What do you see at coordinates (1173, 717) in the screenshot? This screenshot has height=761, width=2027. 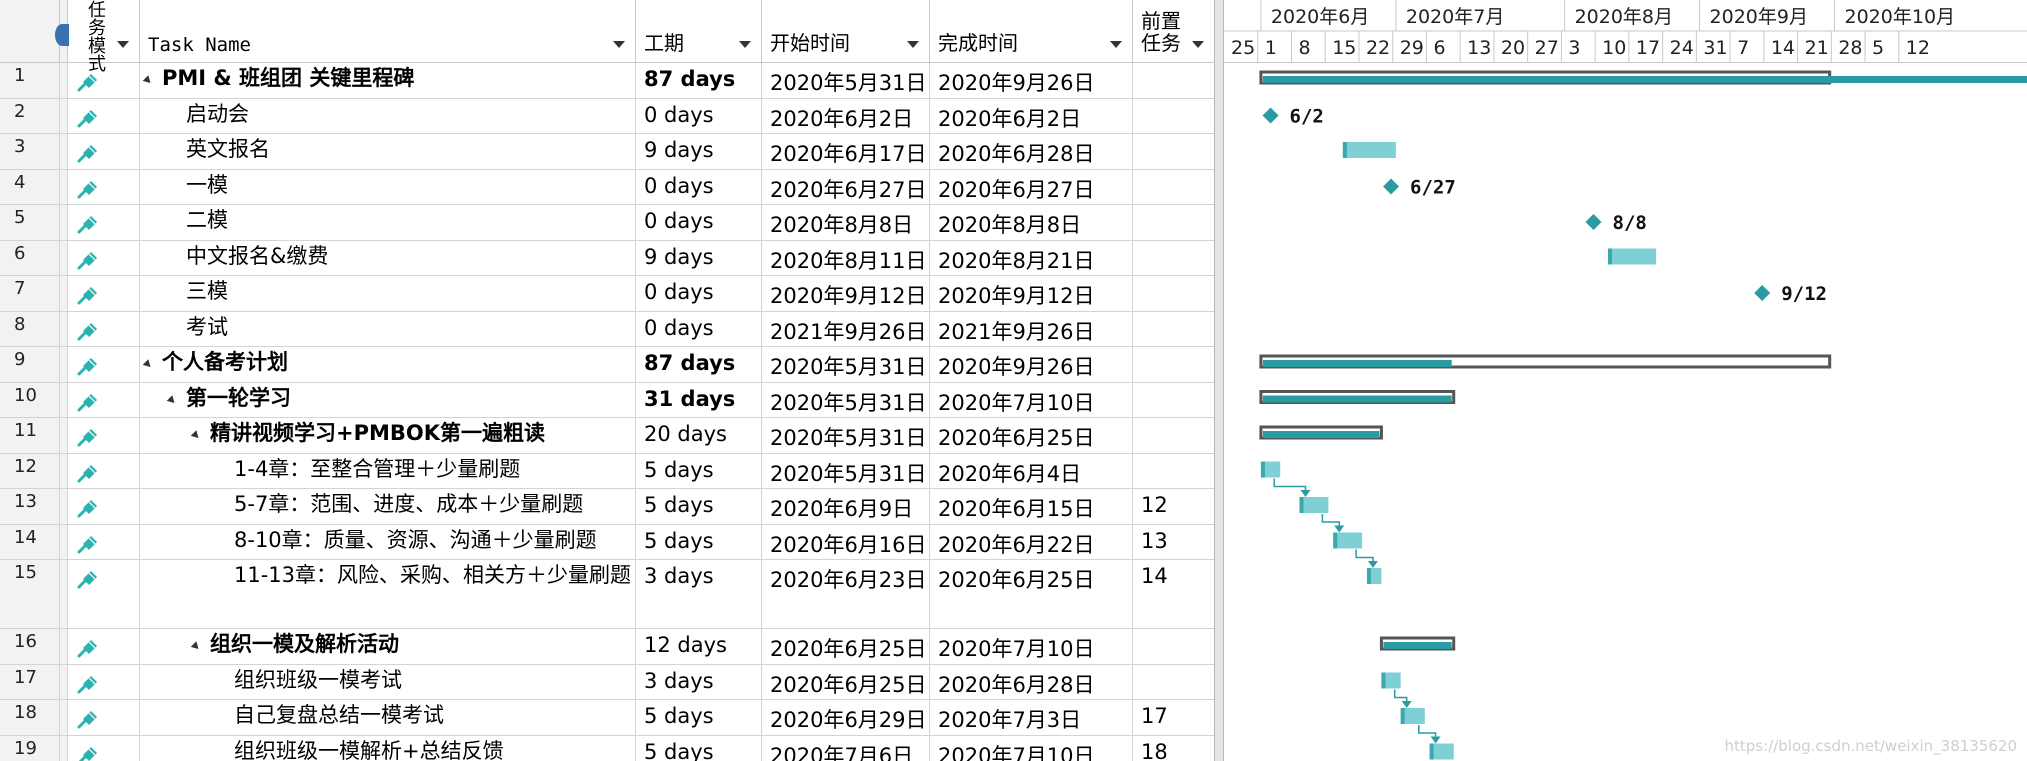 I see `predecessors-cell: 17` at bounding box center [1173, 717].